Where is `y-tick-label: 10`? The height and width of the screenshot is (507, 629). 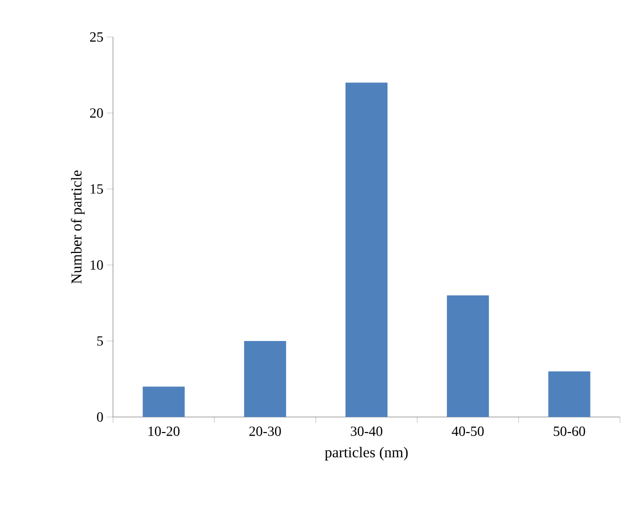
y-tick-label: 10 is located at coordinates (96, 265).